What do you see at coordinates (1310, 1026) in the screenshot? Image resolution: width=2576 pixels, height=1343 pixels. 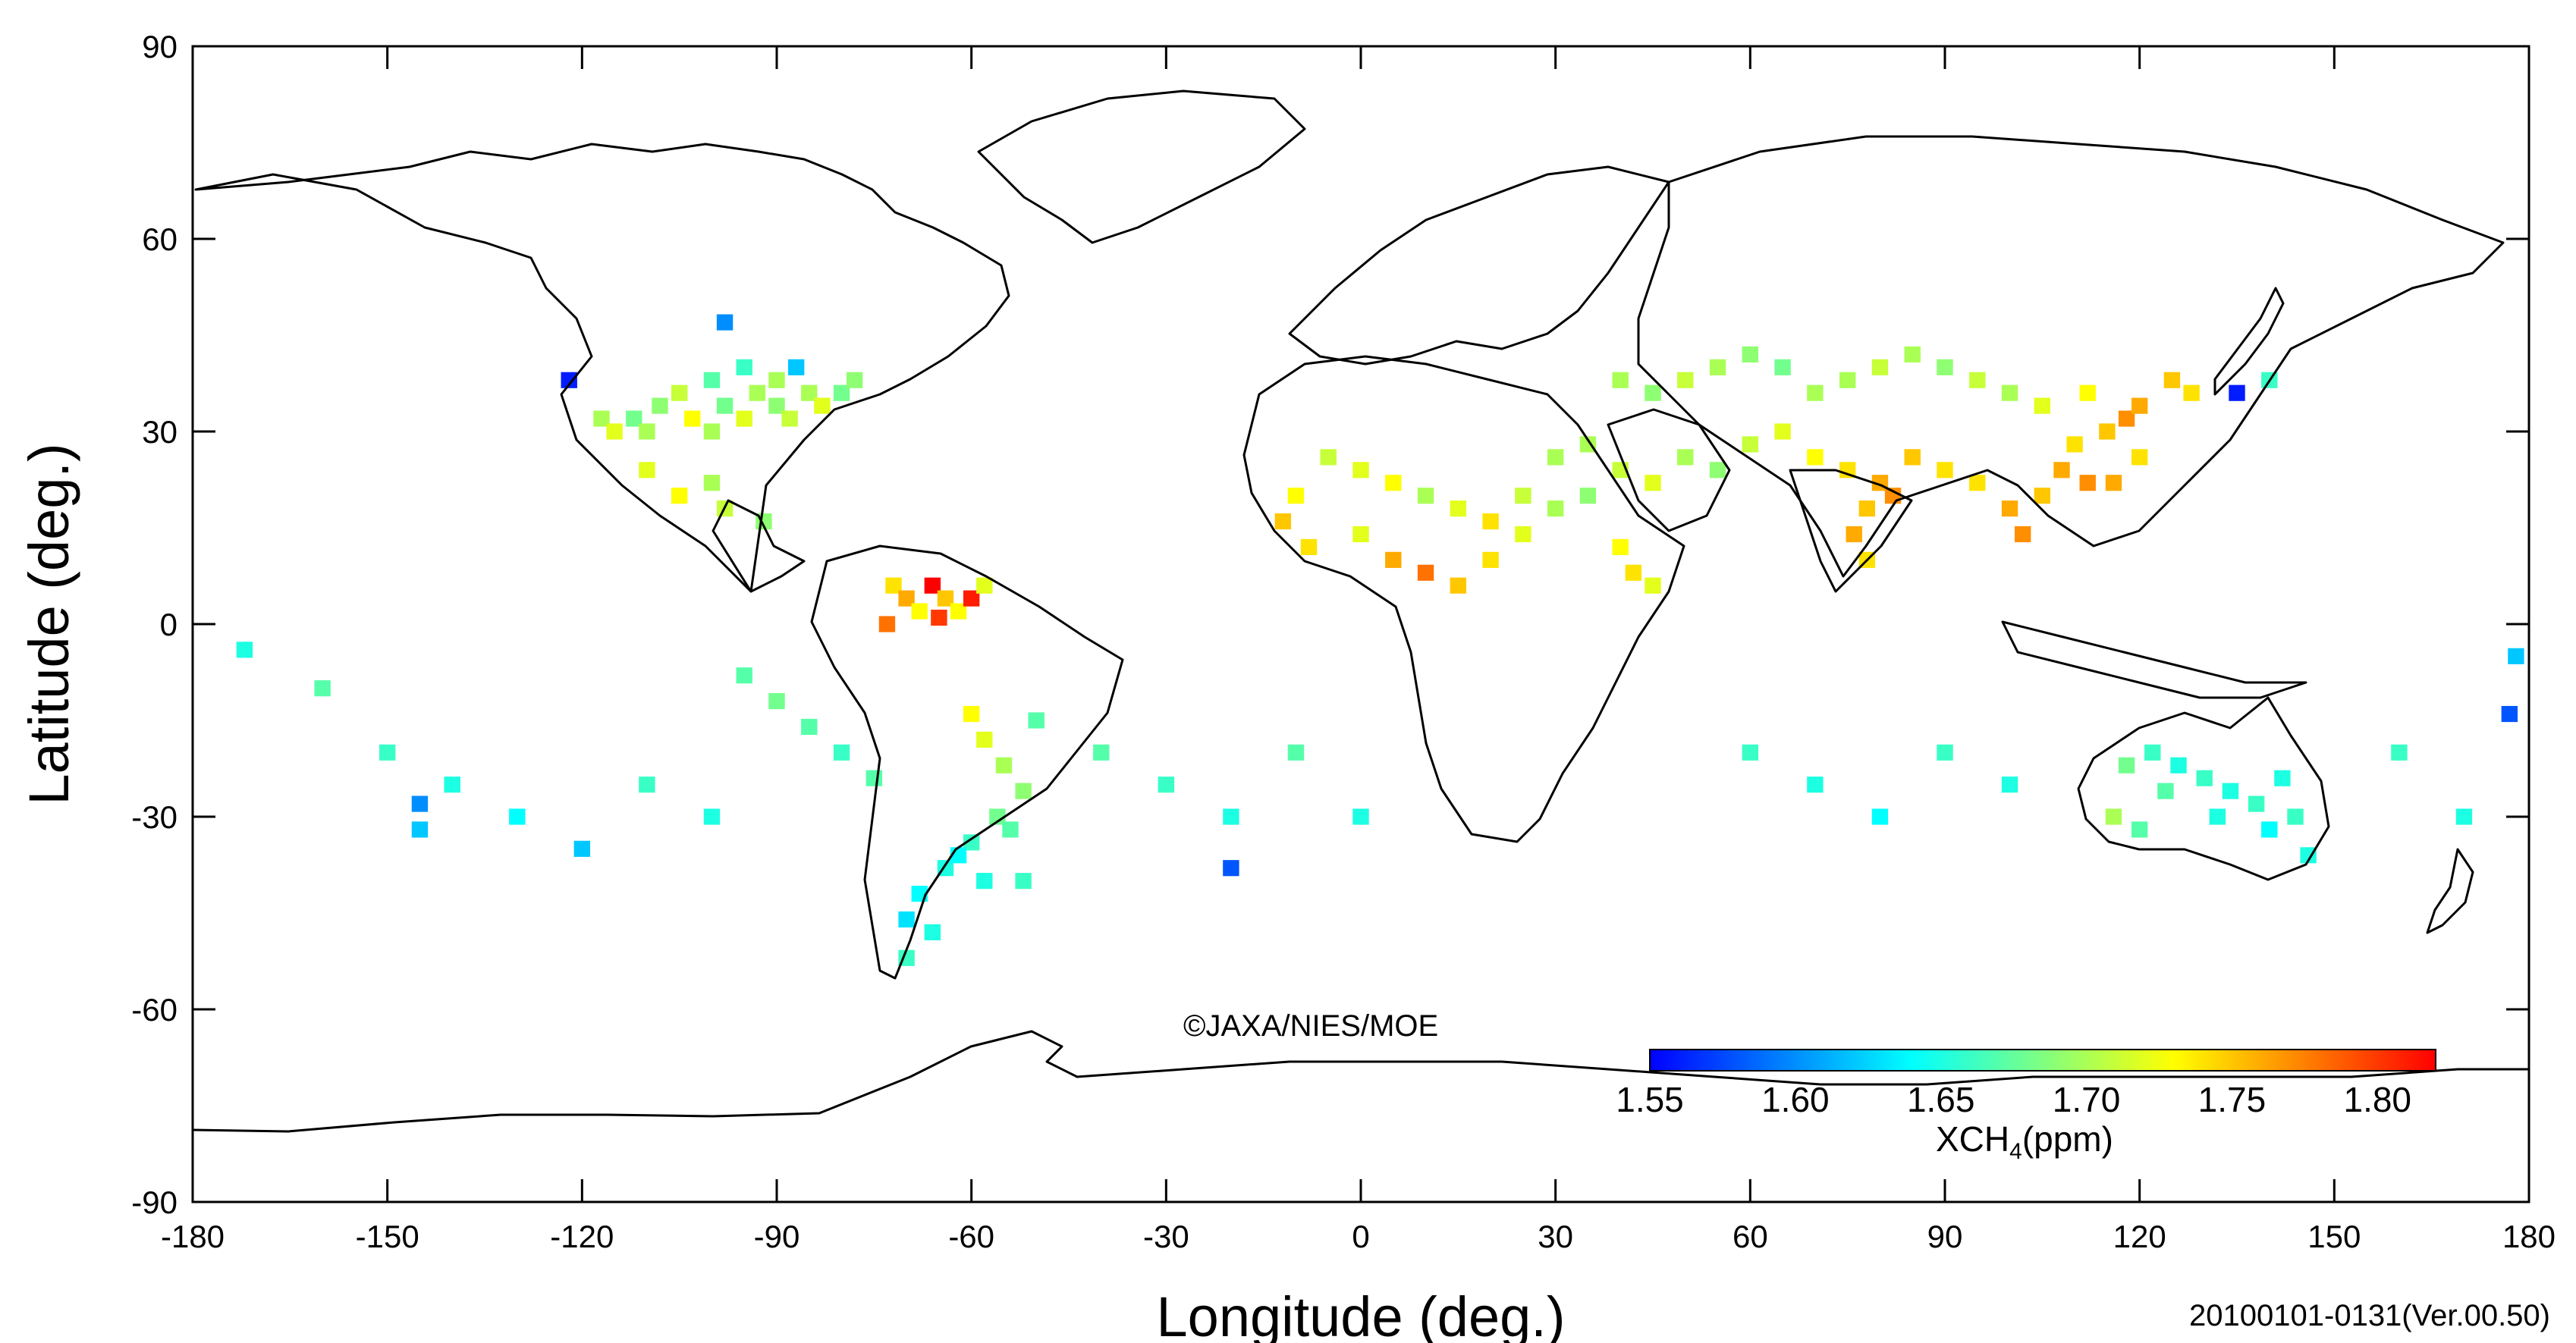 I see `copyright-text: ©JAXA/NIES/MOE` at bounding box center [1310, 1026].